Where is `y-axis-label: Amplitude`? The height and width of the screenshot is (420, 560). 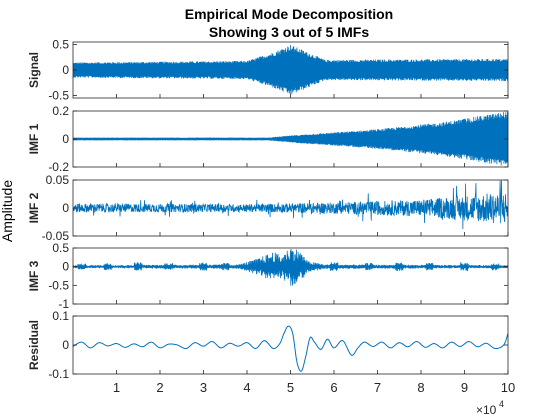
y-axis-label: Amplitude is located at coordinates (7, 211).